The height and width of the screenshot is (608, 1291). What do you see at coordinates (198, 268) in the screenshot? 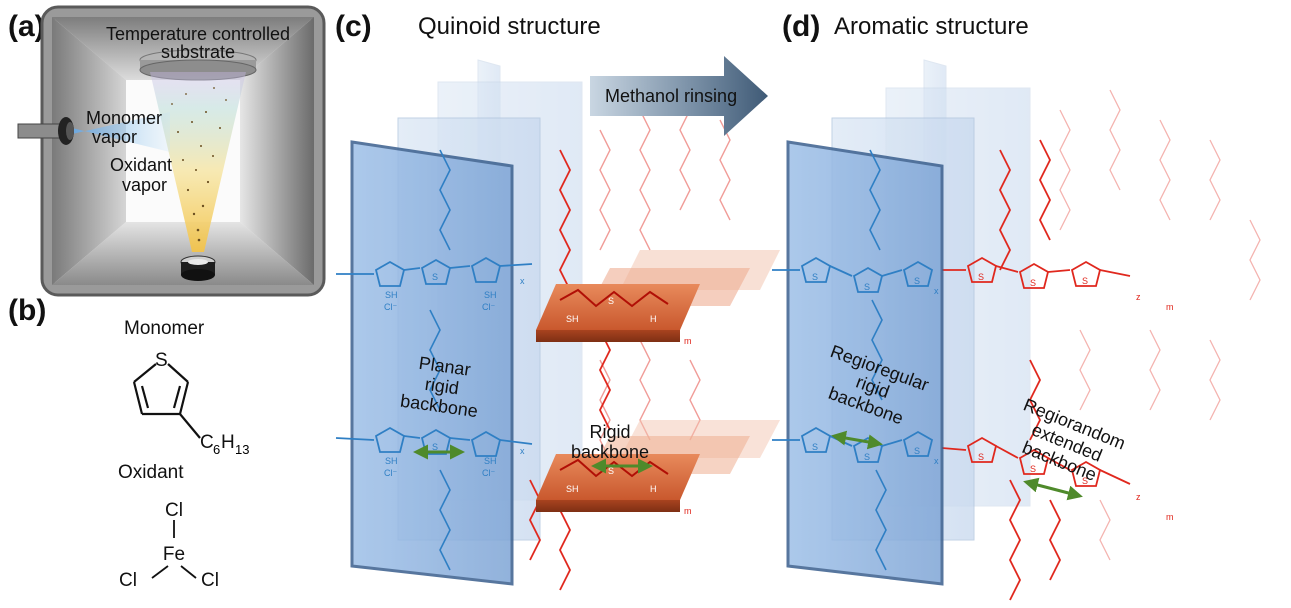
I see `oxidant-crucible` at bounding box center [198, 268].